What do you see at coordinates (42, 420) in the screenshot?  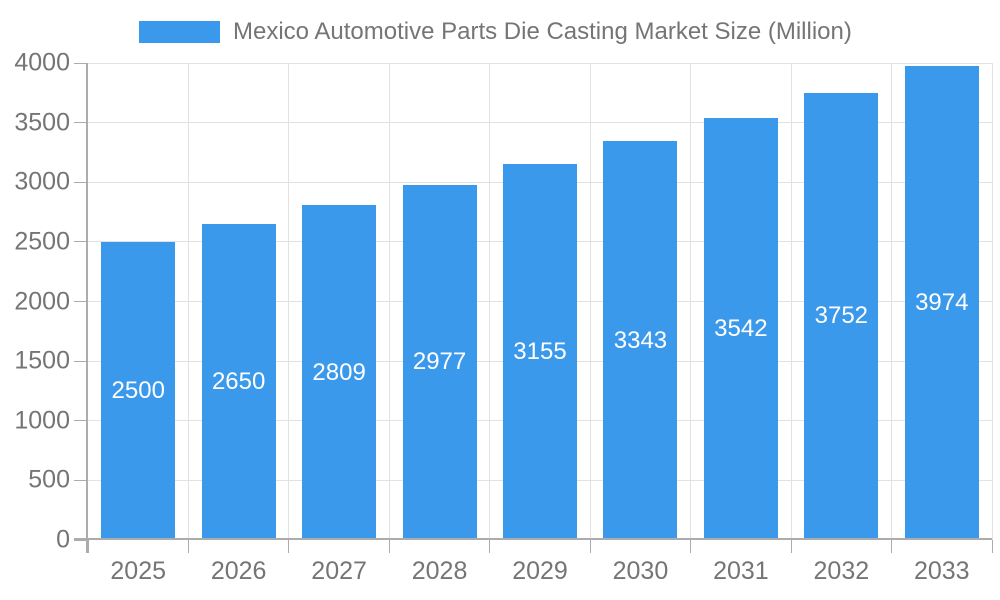 I see `y-axis-label: 1000` at bounding box center [42, 420].